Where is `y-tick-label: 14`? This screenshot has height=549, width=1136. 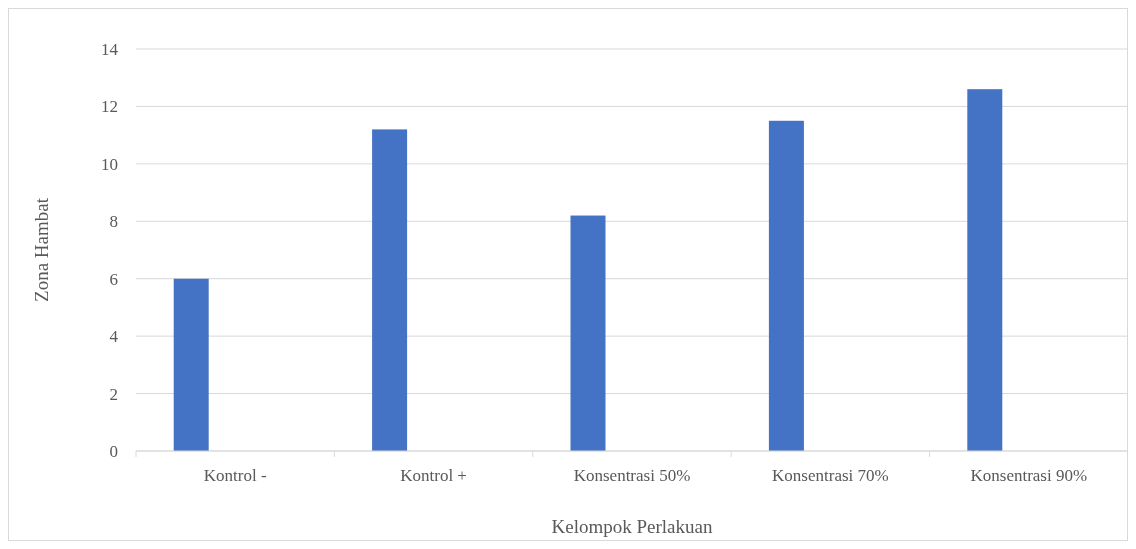 y-tick-label: 14 is located at coordinates (110, 49).